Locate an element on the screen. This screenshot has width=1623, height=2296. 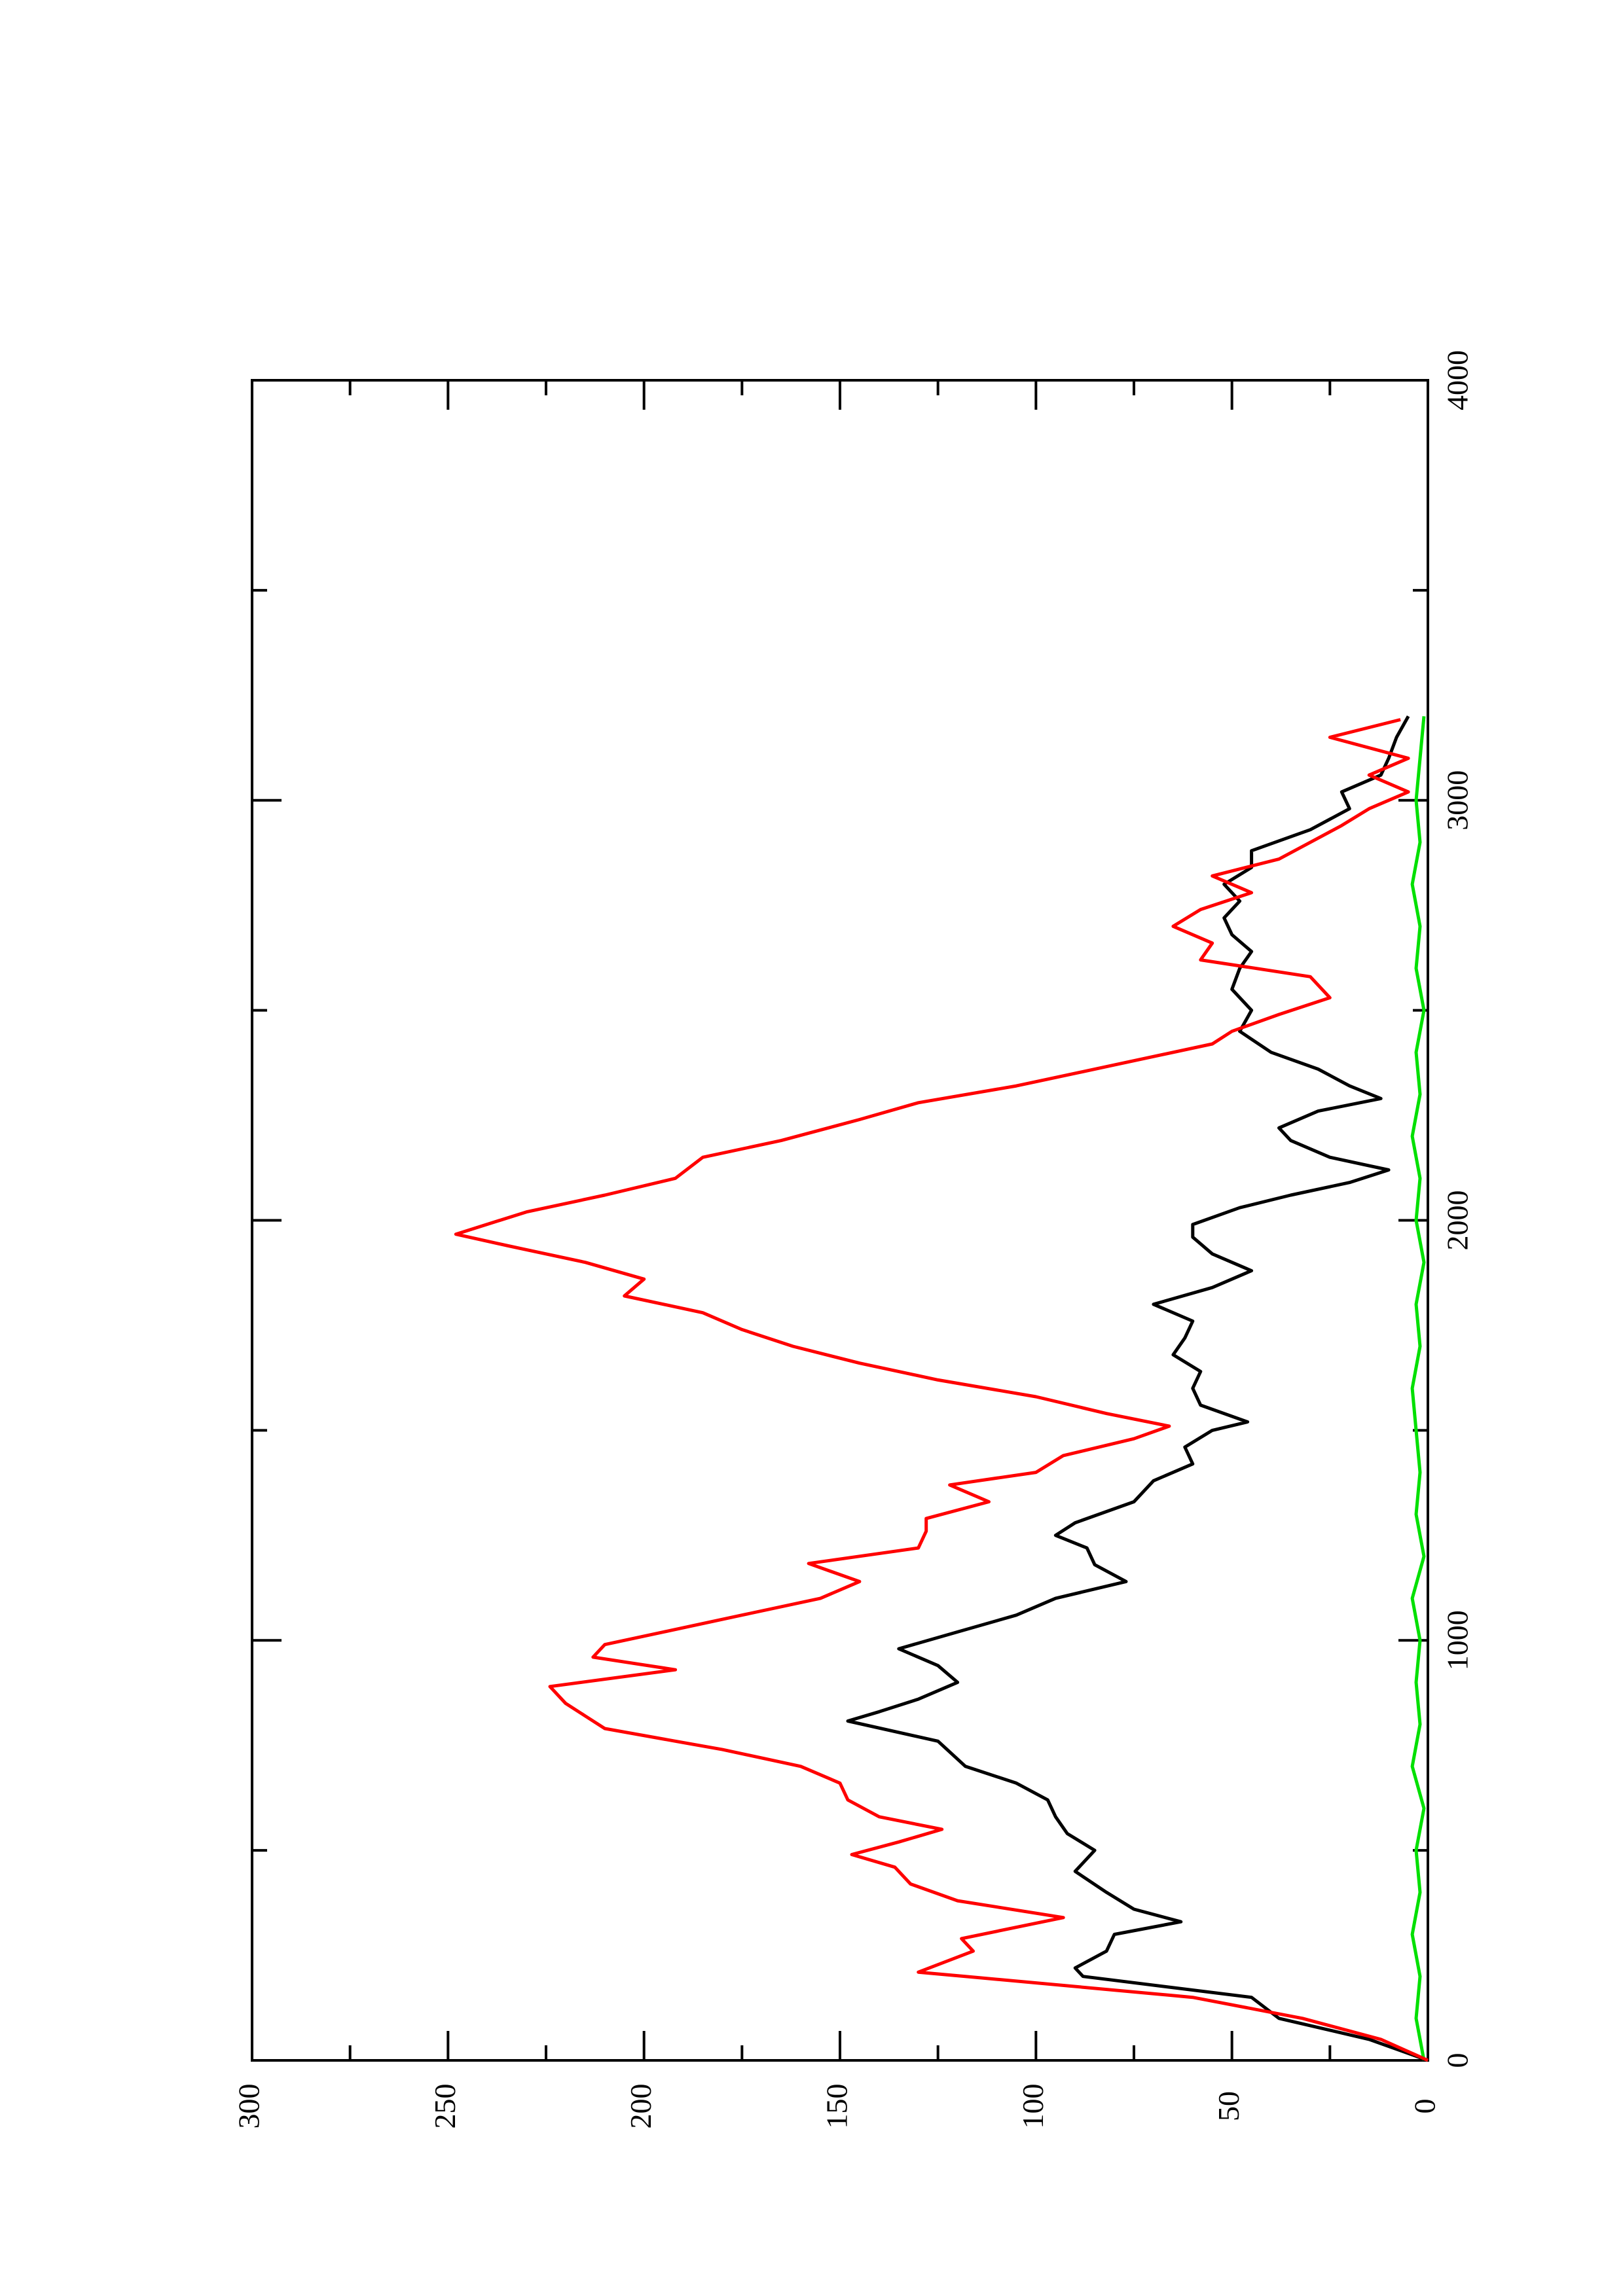
x-tick-label: 3000 is located at coordinates (1457, 800).